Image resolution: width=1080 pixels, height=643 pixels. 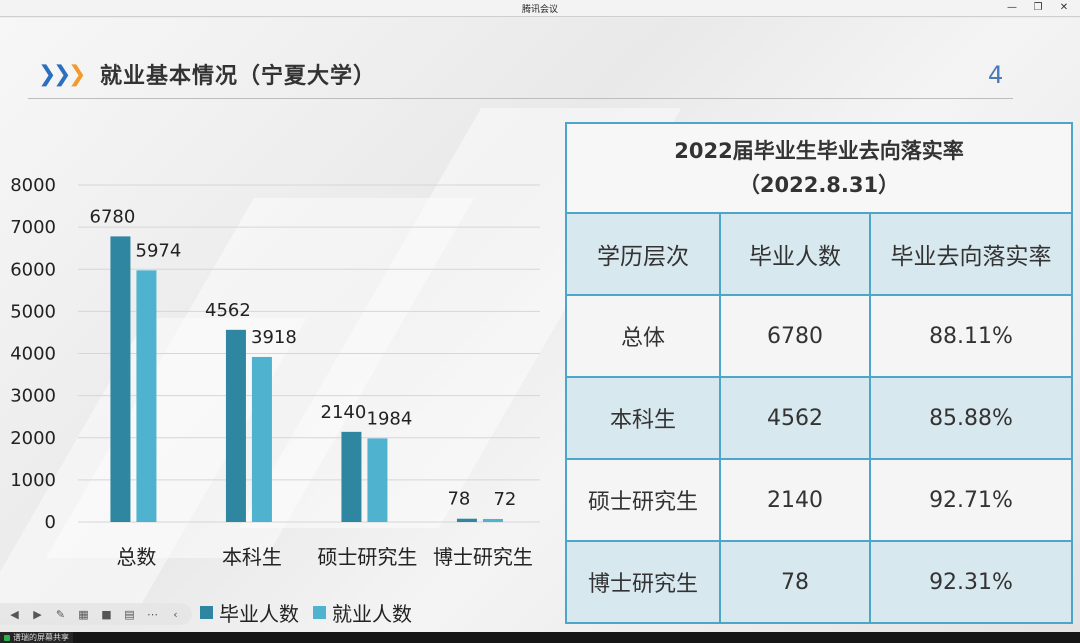 What do you see at coordinates (152, 614) in the screenshot?
I see `more-icon: ⋯` at bounding box center [152, 614].